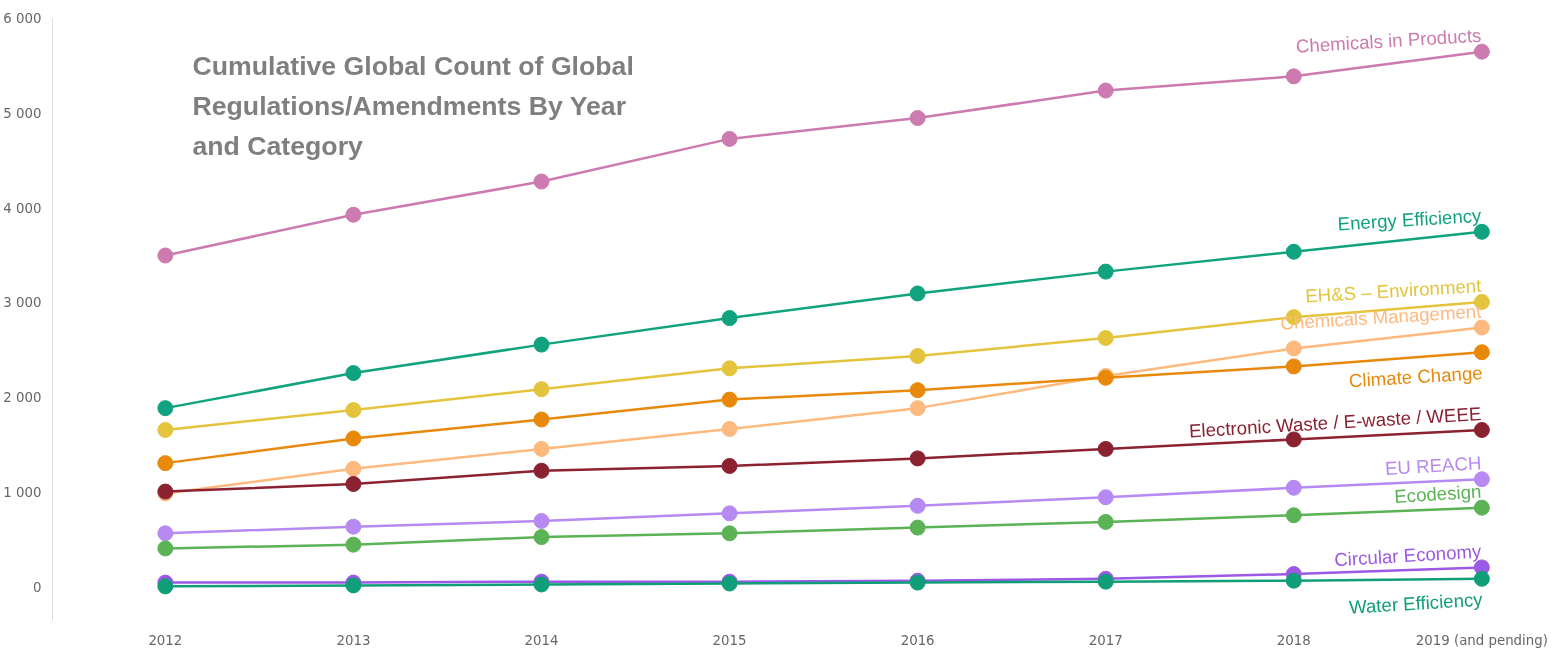 The width and height of the screenshot is (1566, 650). Describe the element at coordinates (1408, 555) in the screenshot. I see `series-label: Circular Economy` at that location.